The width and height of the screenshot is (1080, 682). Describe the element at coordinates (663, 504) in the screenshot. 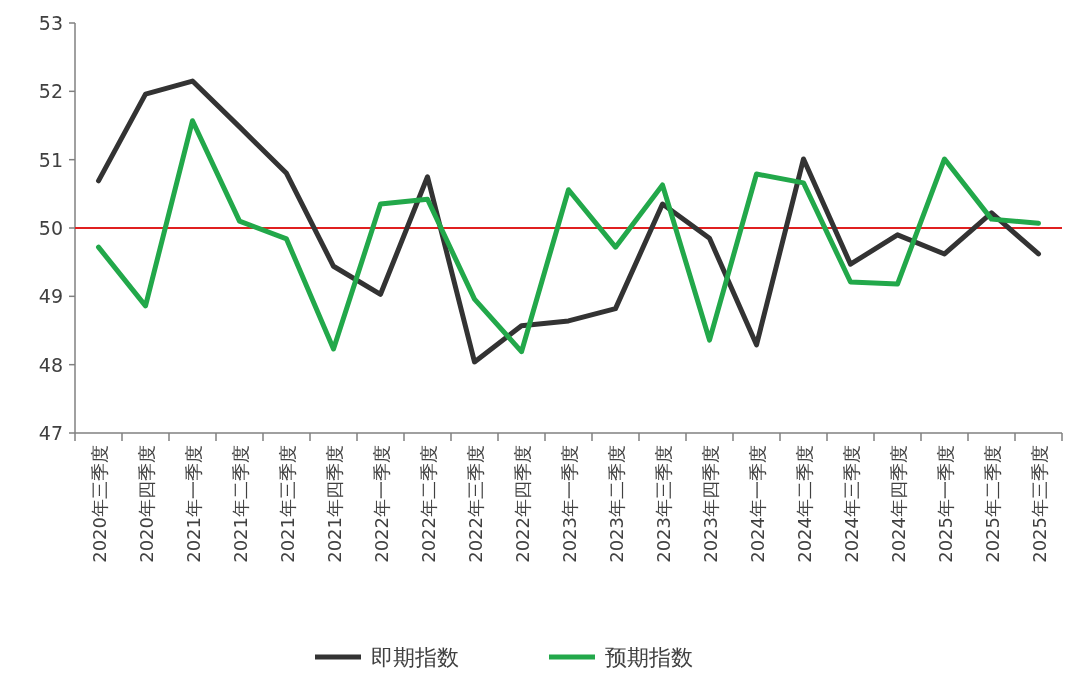

I see `x-tick-label: 2023年三季度` at that location.